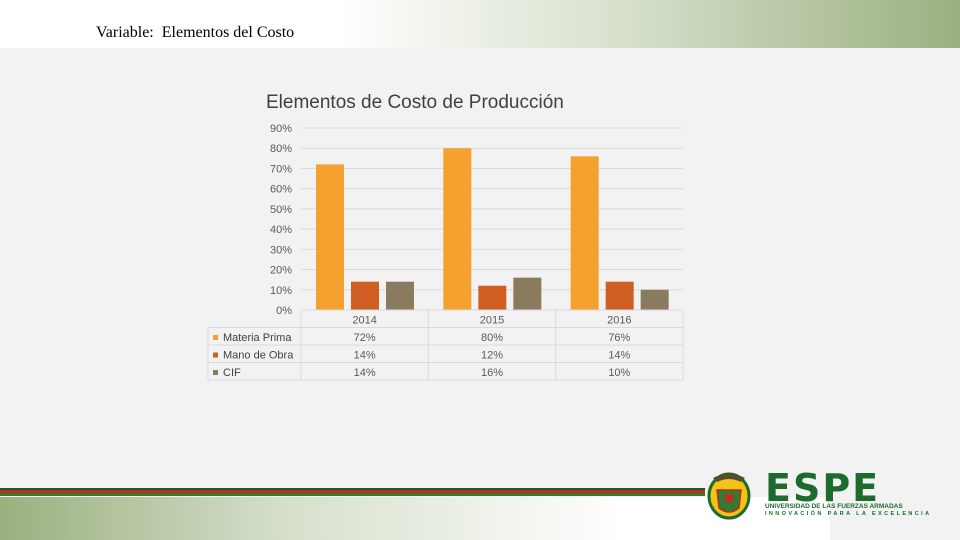 Image resolution: width=960 pixels, height=540 pixels. What do you see at coordinates (281, 210) in the screenshot?
I see `y-tick-label: 50%` at bounding box center [281, 210].